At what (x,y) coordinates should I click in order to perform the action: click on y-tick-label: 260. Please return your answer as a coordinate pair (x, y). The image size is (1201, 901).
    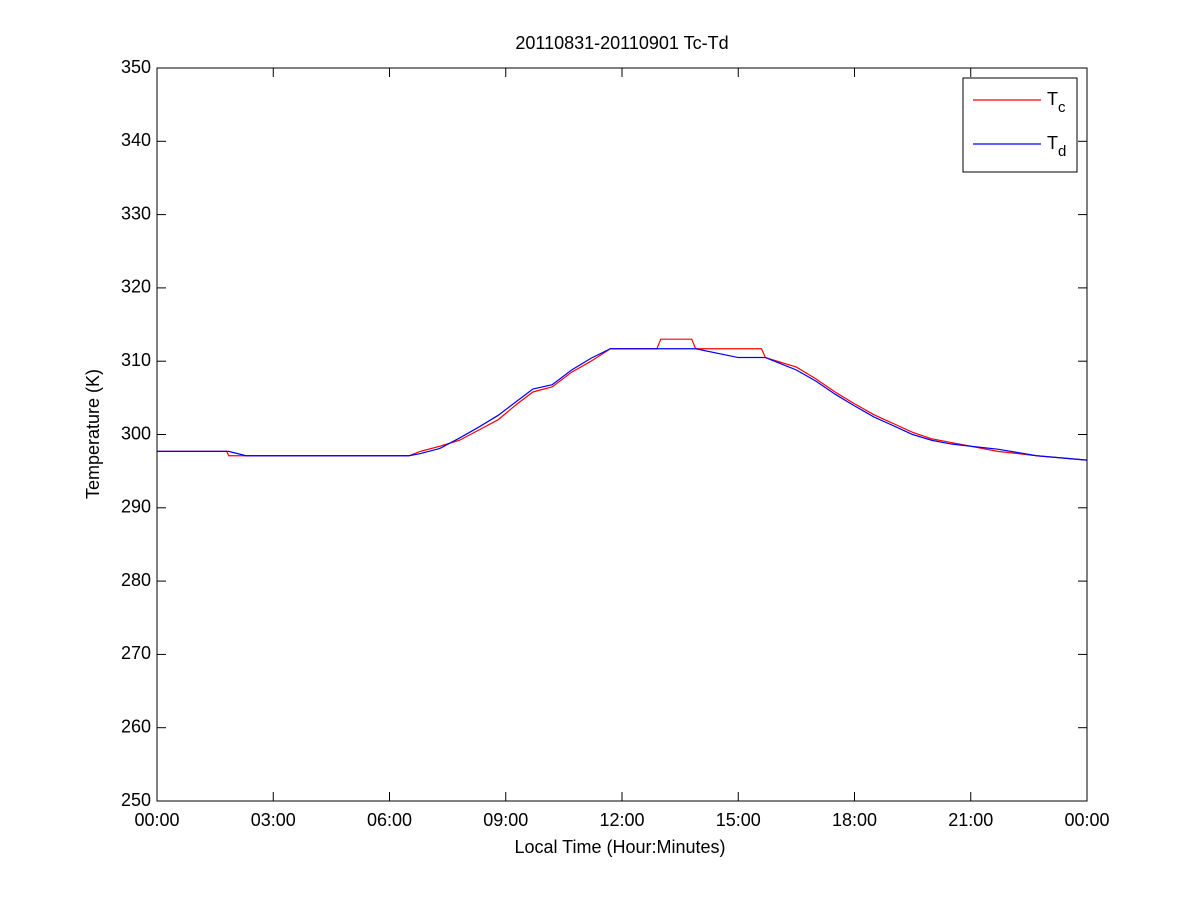
    Looking at the image, I should click on (136, 726).